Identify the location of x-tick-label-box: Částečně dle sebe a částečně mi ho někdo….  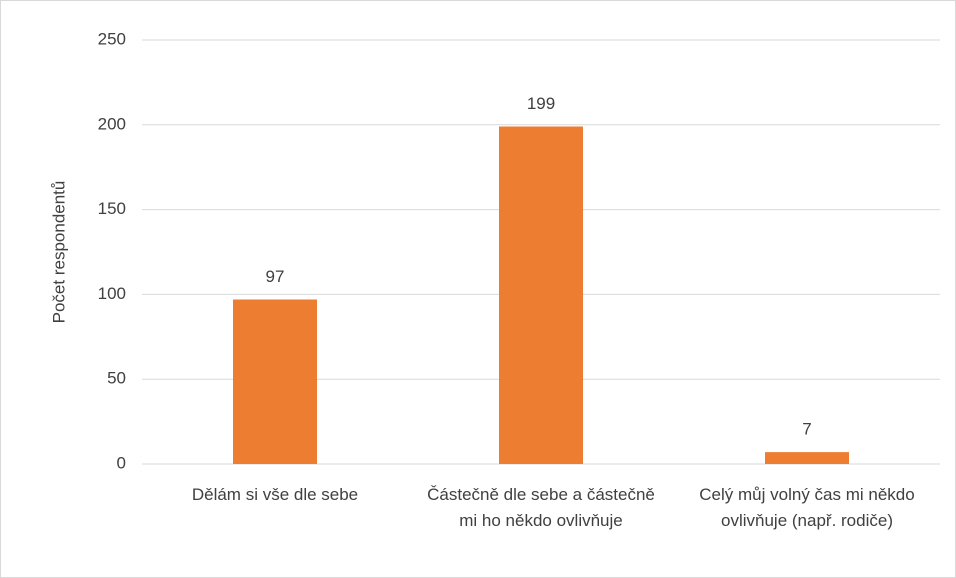
(541, 507).